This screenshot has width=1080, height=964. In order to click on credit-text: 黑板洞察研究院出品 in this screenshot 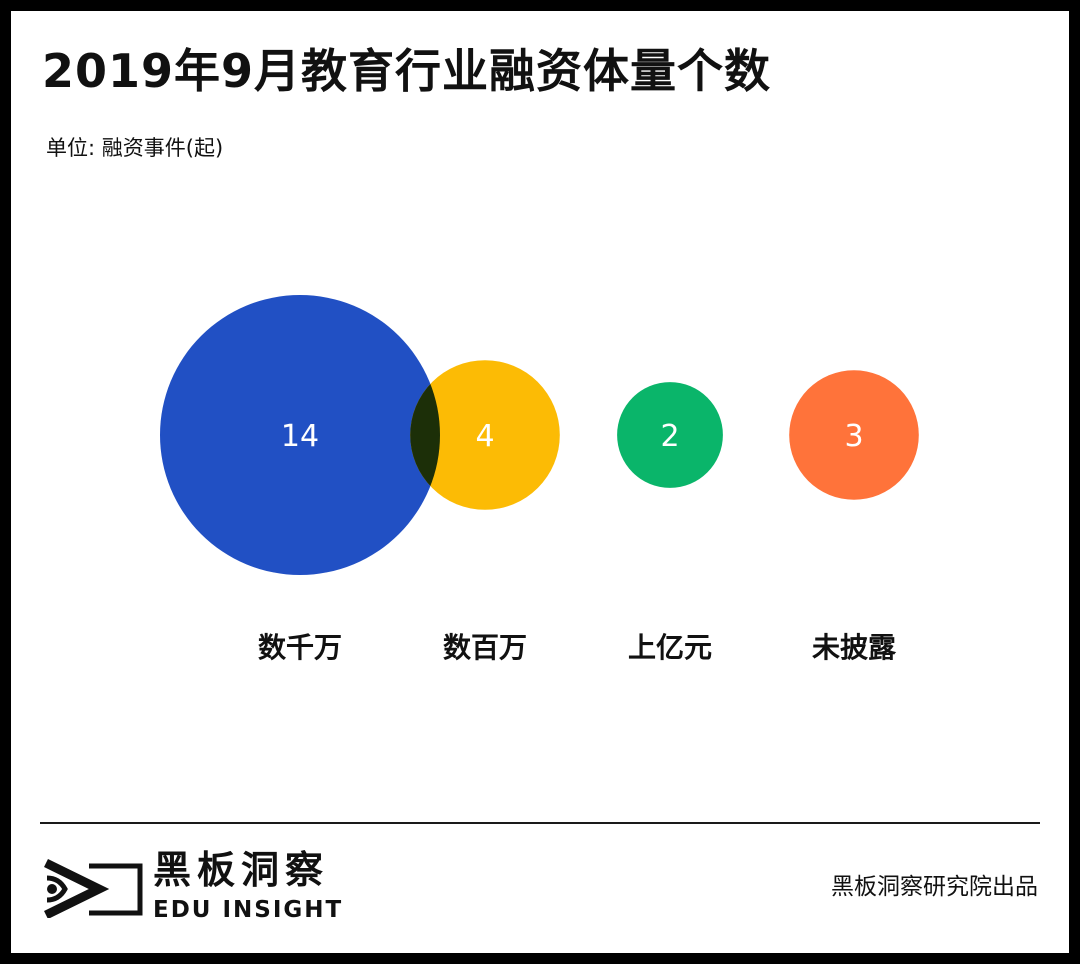, I will do `click(934, 887)`.